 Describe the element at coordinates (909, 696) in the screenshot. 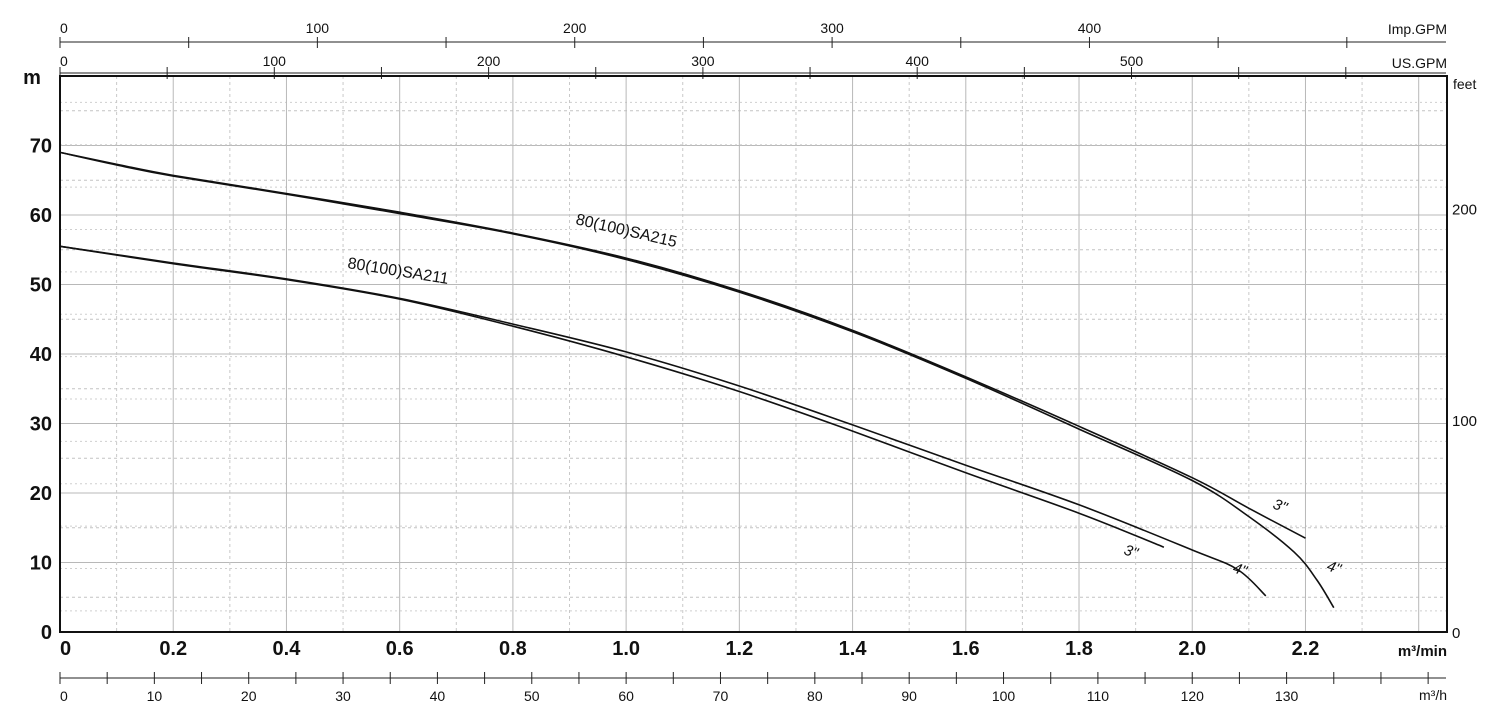

I see `m3h-tick-label: 90` at that location.